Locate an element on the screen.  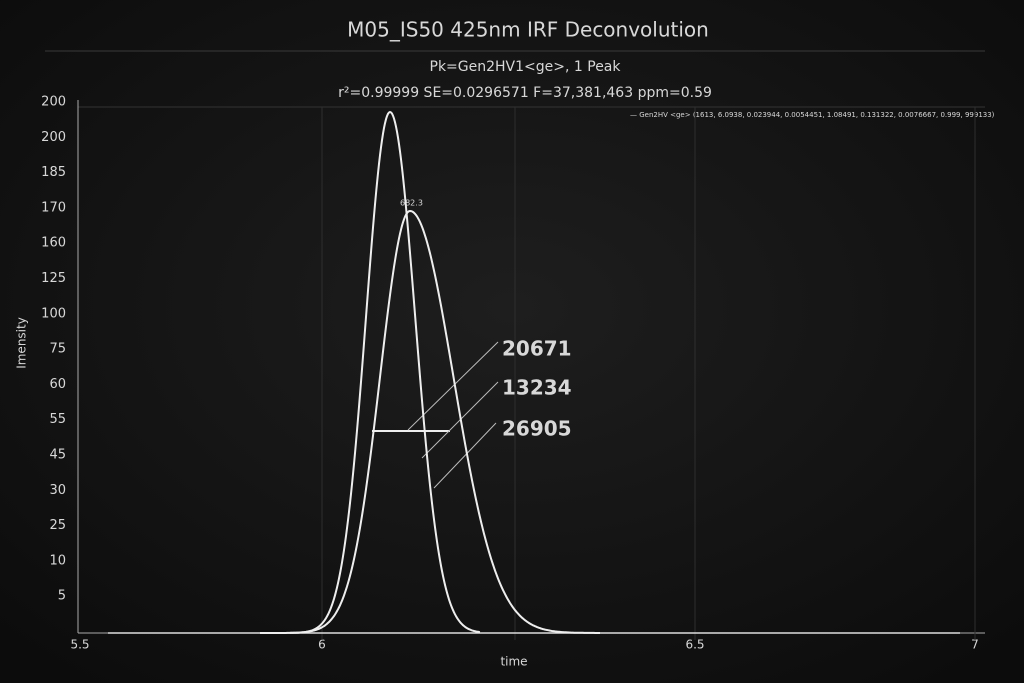
y-tick-label: 10 is located at coordinates (57, 560).